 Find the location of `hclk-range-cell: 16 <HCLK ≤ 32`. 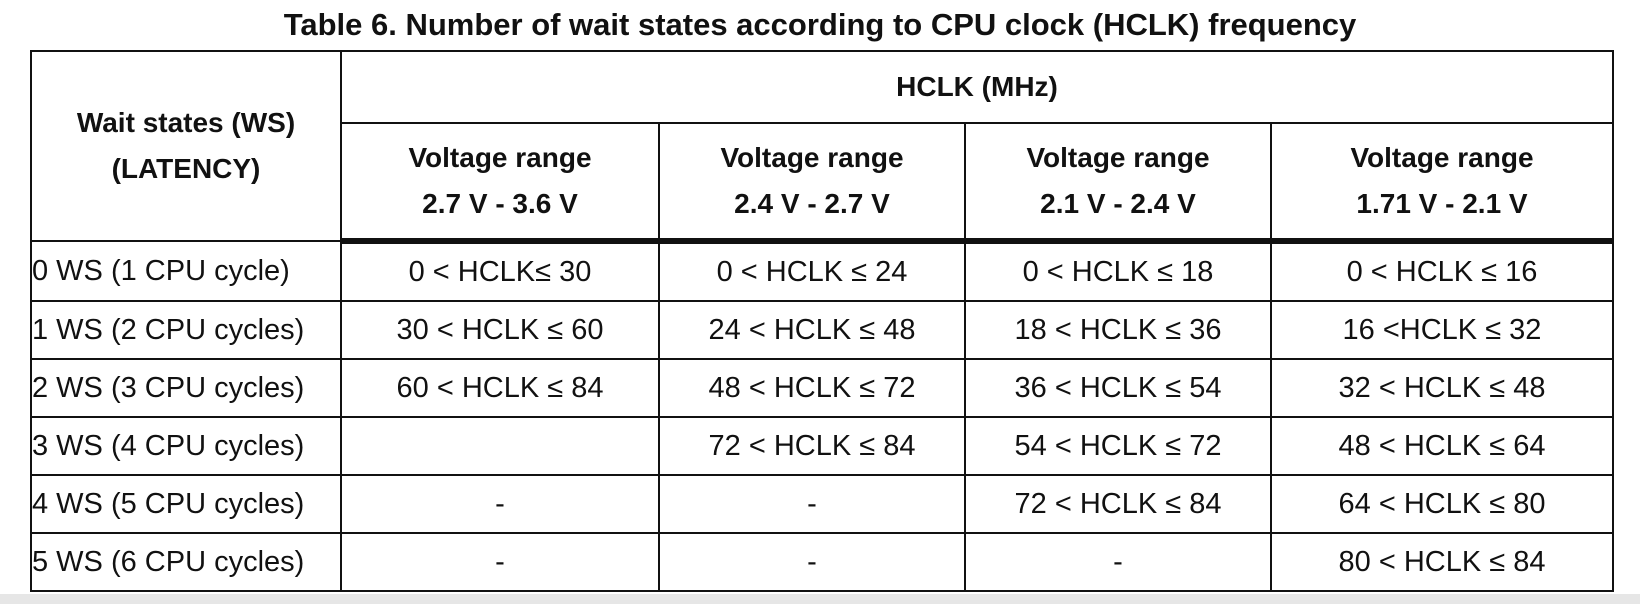

hclk-range-cell: 16 <HCLK ≤ 32 is located at coordinates (1442, 330).